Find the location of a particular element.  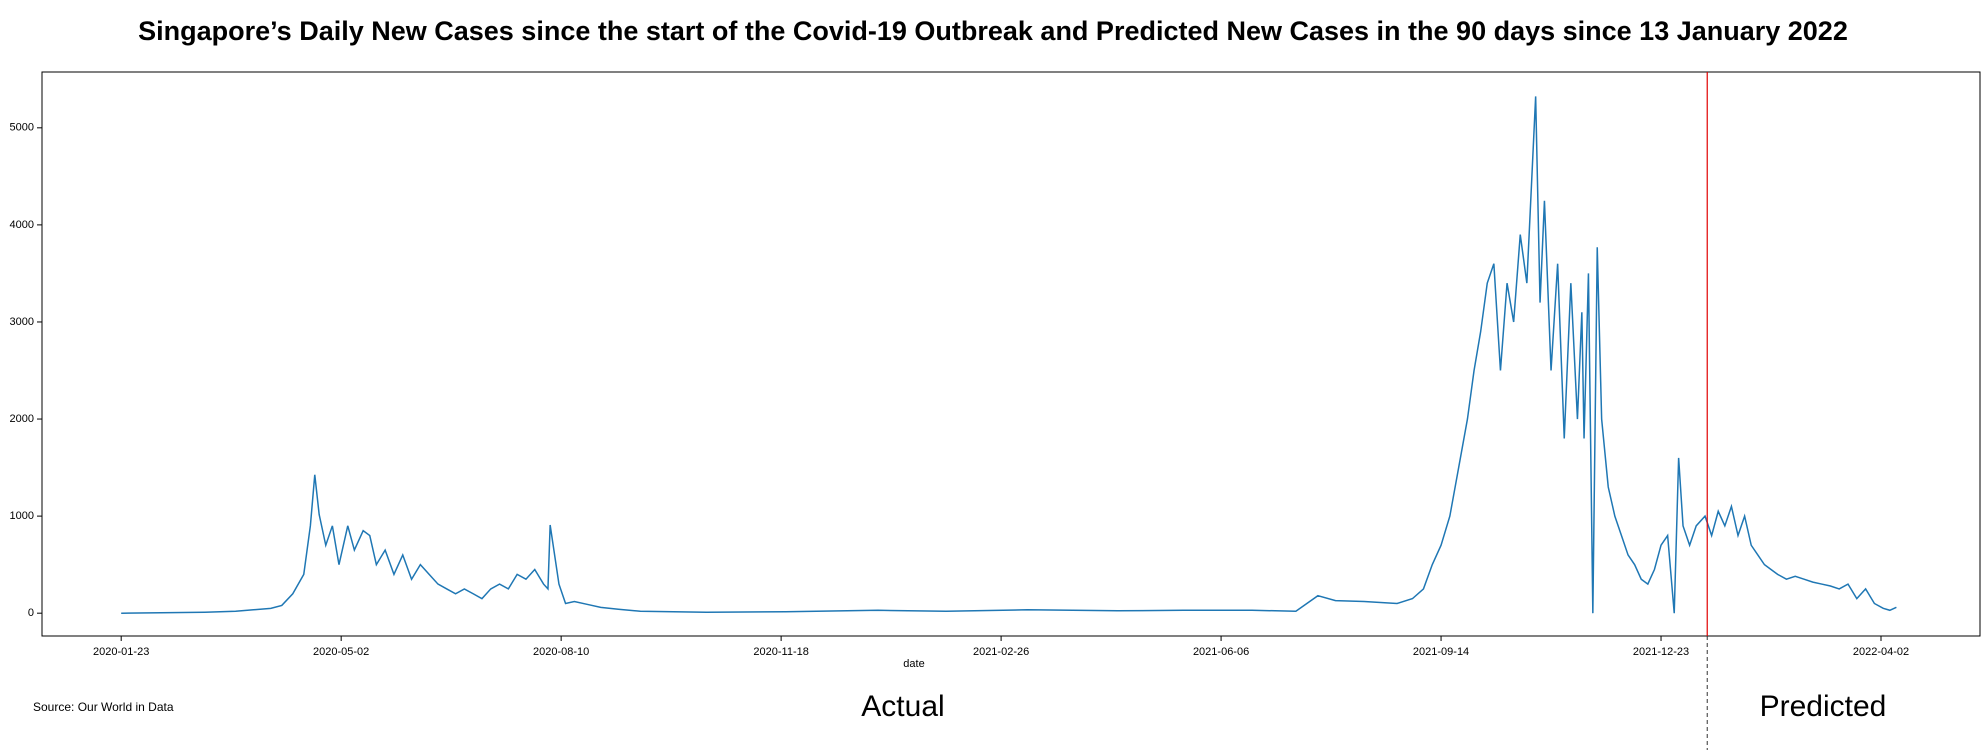

annotation-predicted: Predicted is located at coordinates (1823, 706).